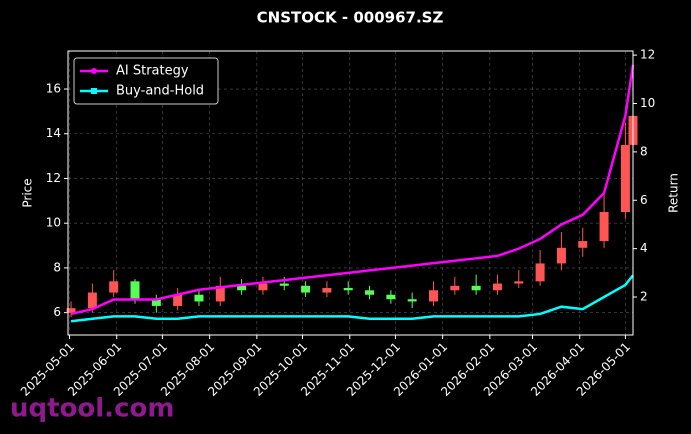 The height and width of the screenshot is (434, 691). I want to click on chart-title: CNSTOCK - 000967.SZ, so click(350, 18).